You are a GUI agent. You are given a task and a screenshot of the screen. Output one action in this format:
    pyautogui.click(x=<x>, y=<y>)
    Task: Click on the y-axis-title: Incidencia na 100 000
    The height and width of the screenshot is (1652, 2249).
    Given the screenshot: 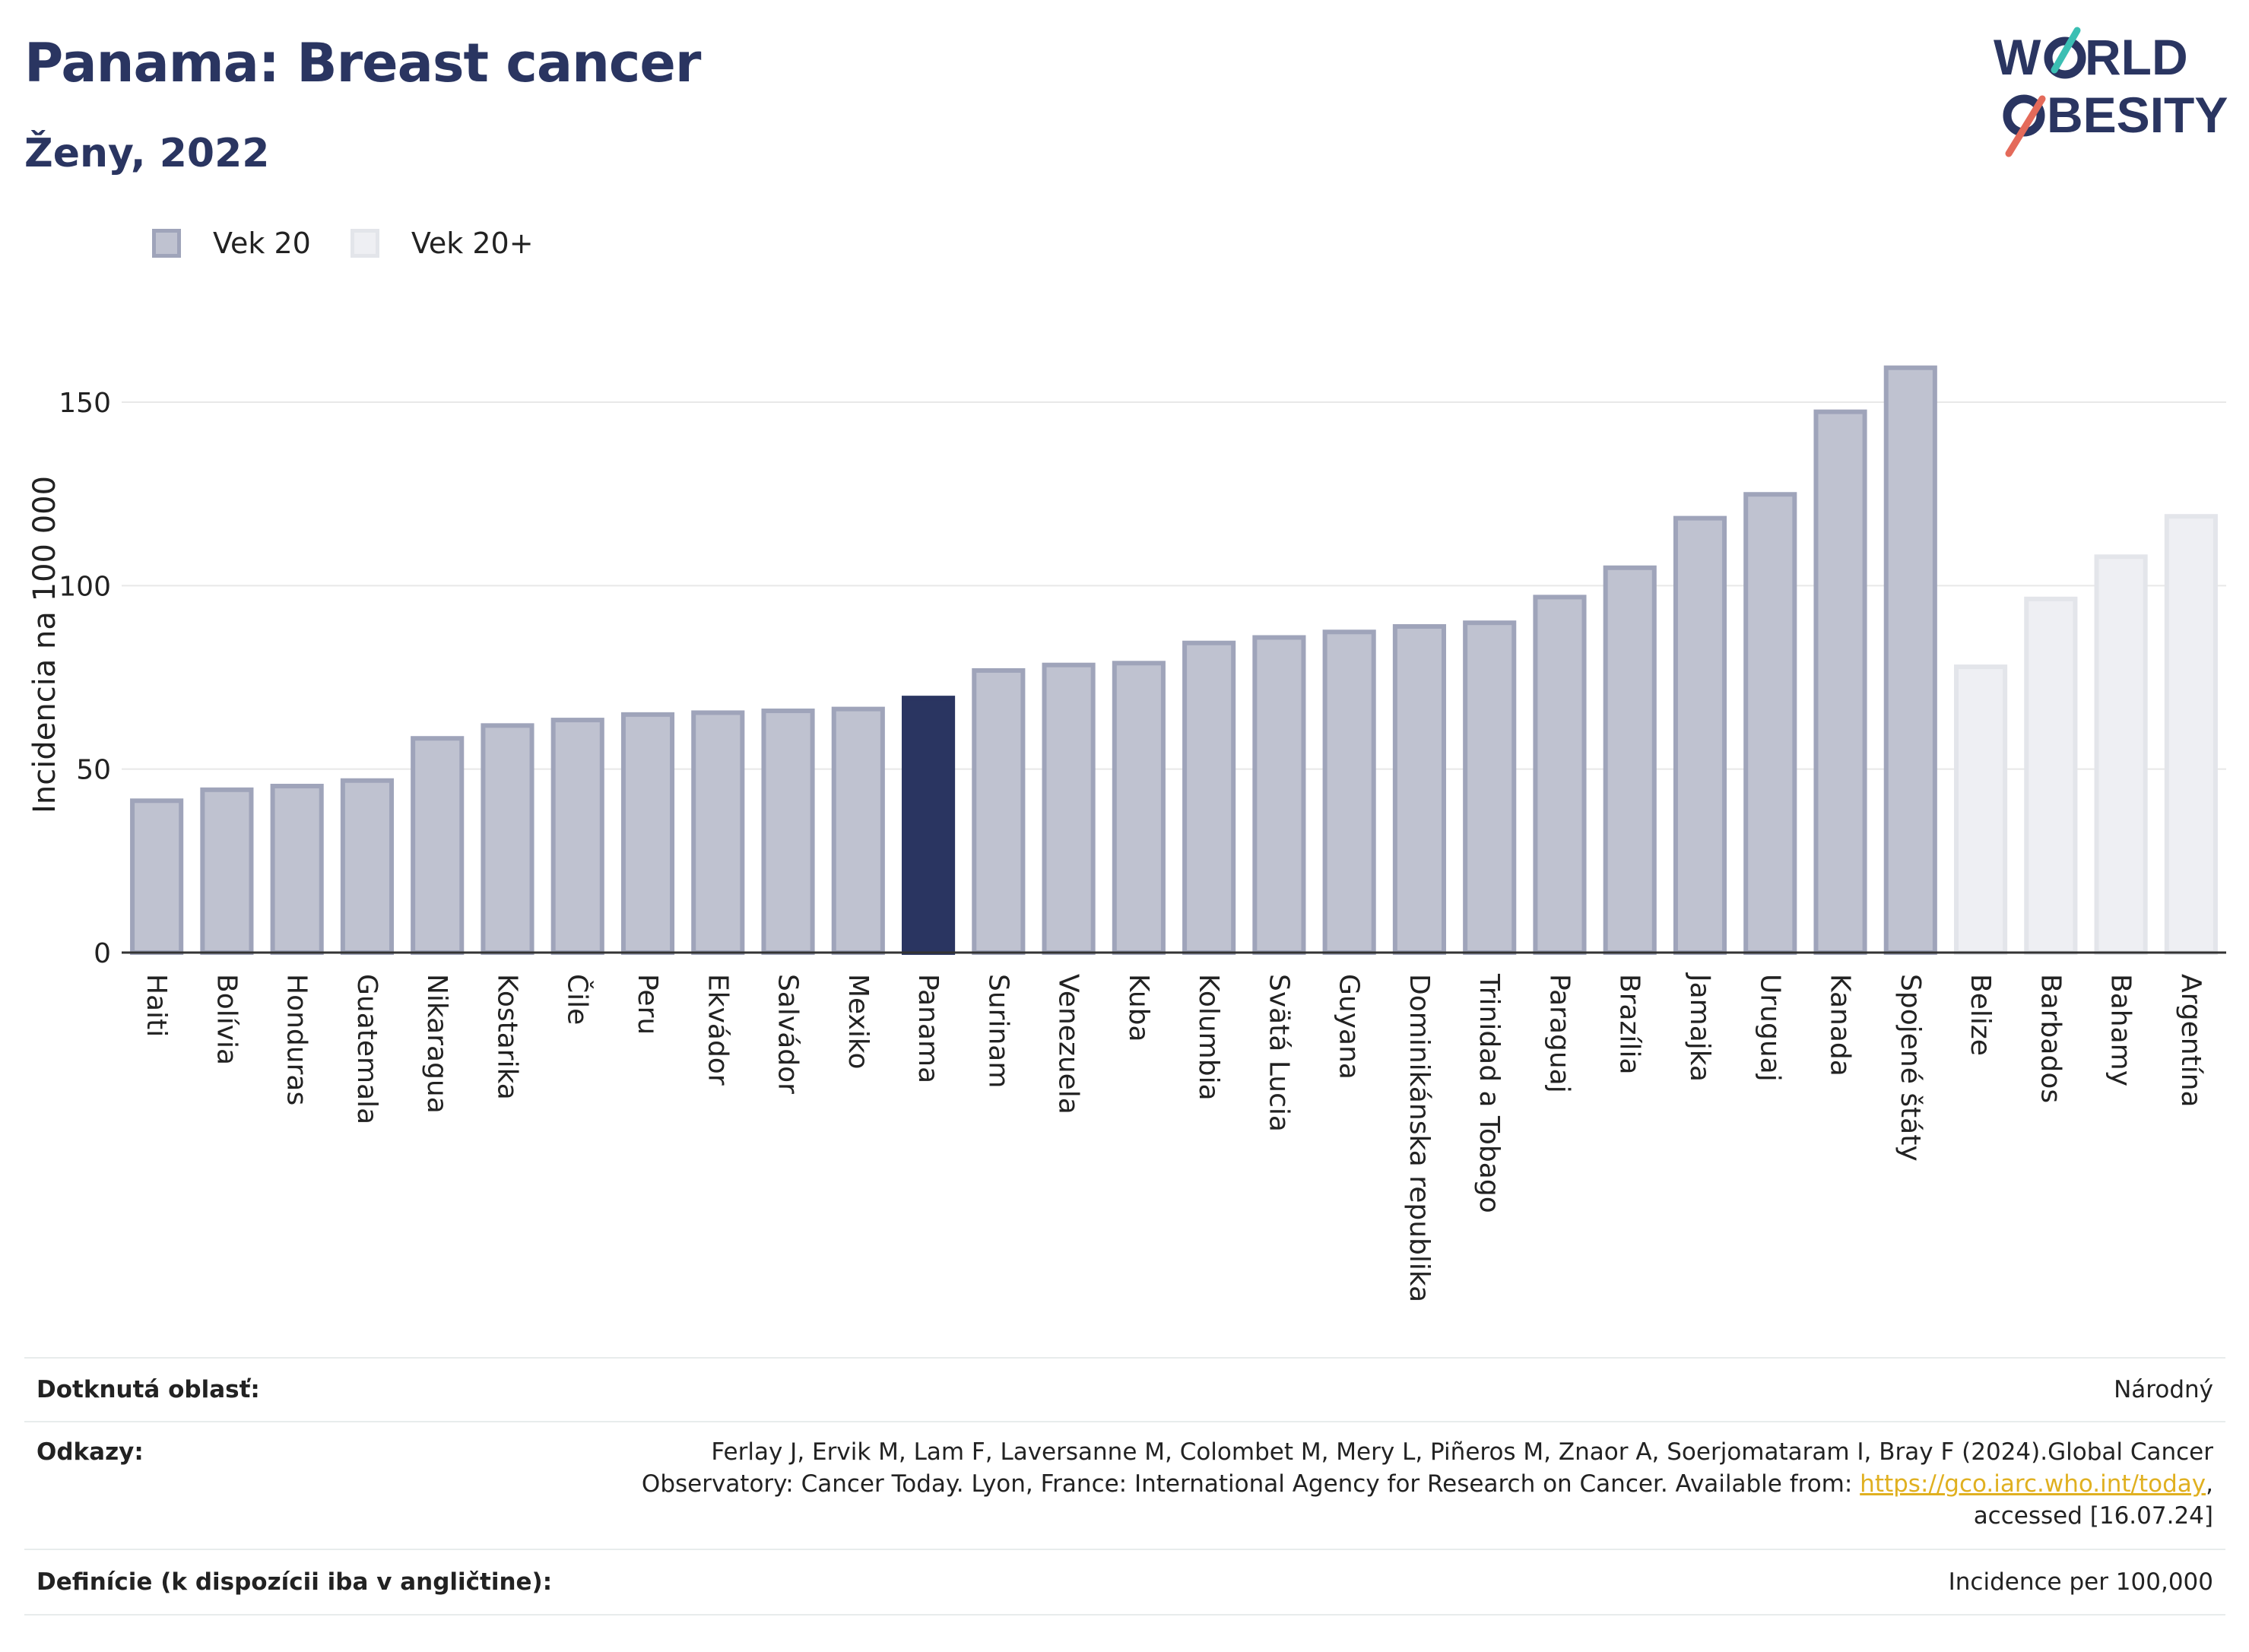 What is the action you would take?
    pyautogui.click(x=44, y=644)
    